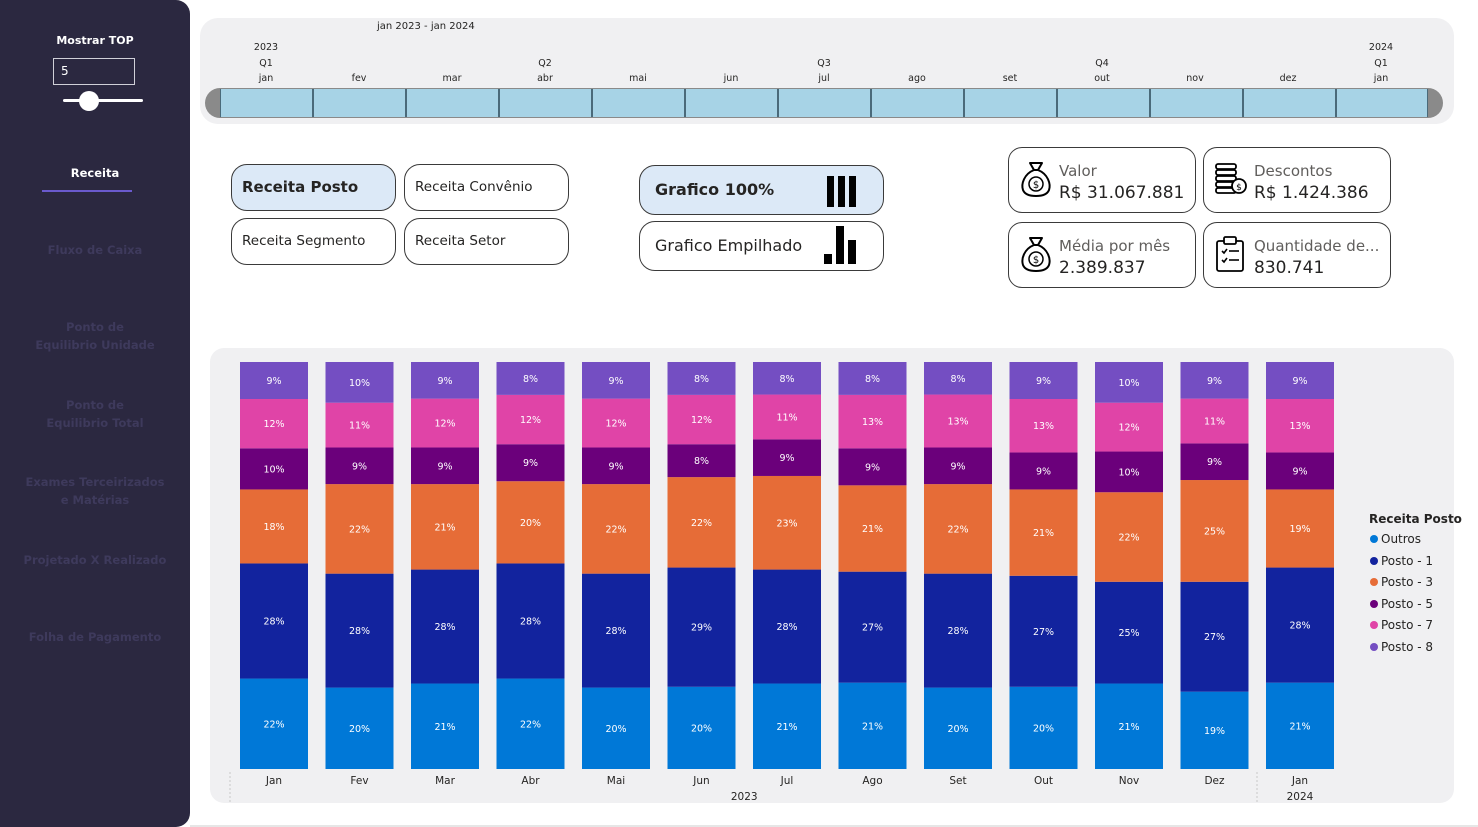  What do you see at coordinates (95, 336) in the screenshot?
I see `nav-item-ponto-equilibrio-unidade: Ponto de Equilibrio Unidade` at bounding box center [95, 336].